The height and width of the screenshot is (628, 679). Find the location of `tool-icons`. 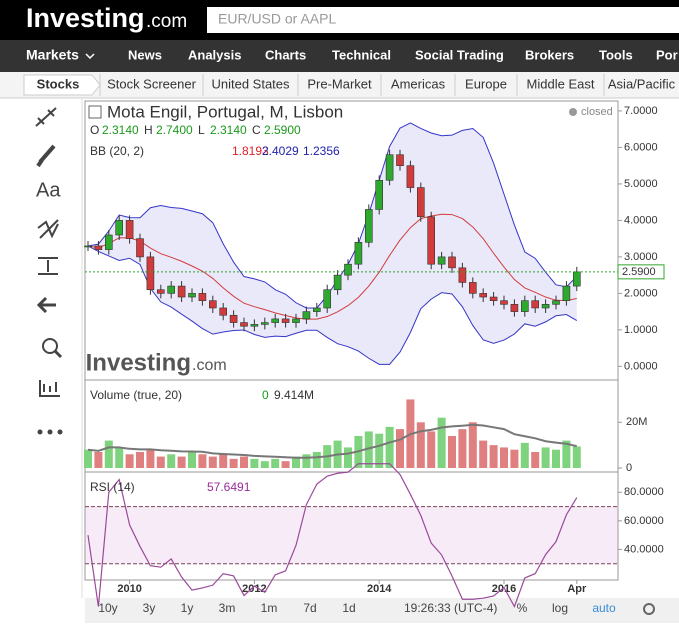

tool-icons is located at coordinates (49, 252).